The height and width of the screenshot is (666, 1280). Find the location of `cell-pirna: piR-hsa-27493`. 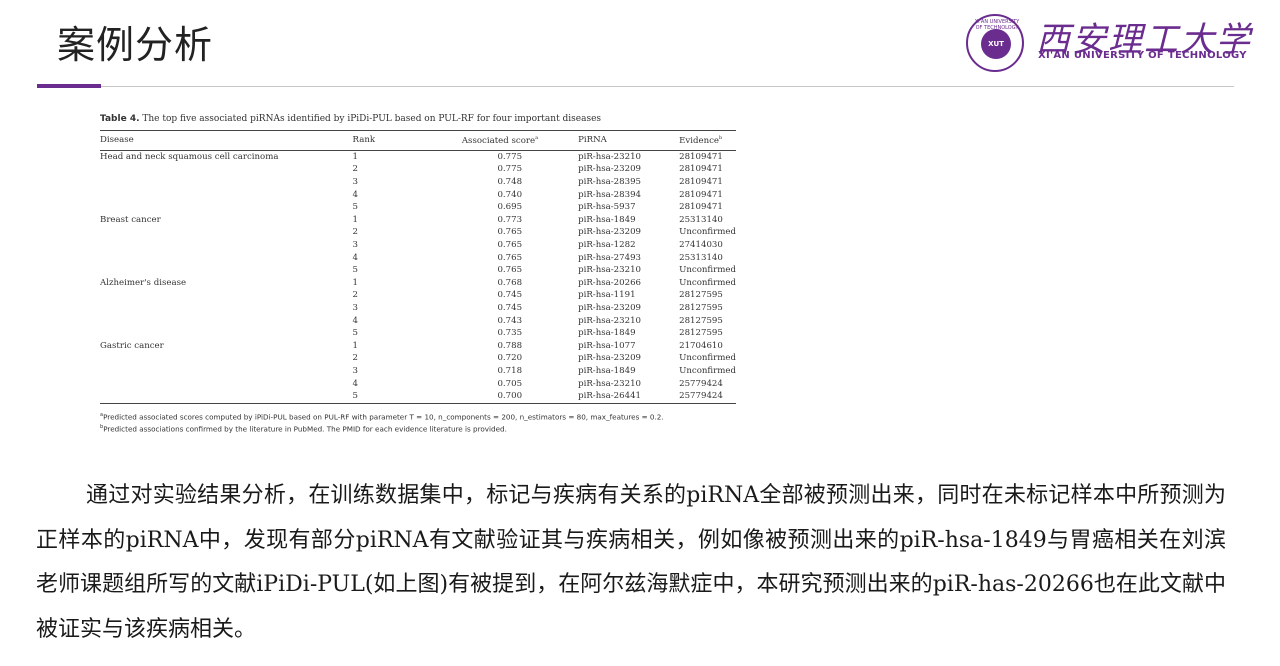

cell-pirna: piR-hsa-27493 is located at coordinates (610, 257).